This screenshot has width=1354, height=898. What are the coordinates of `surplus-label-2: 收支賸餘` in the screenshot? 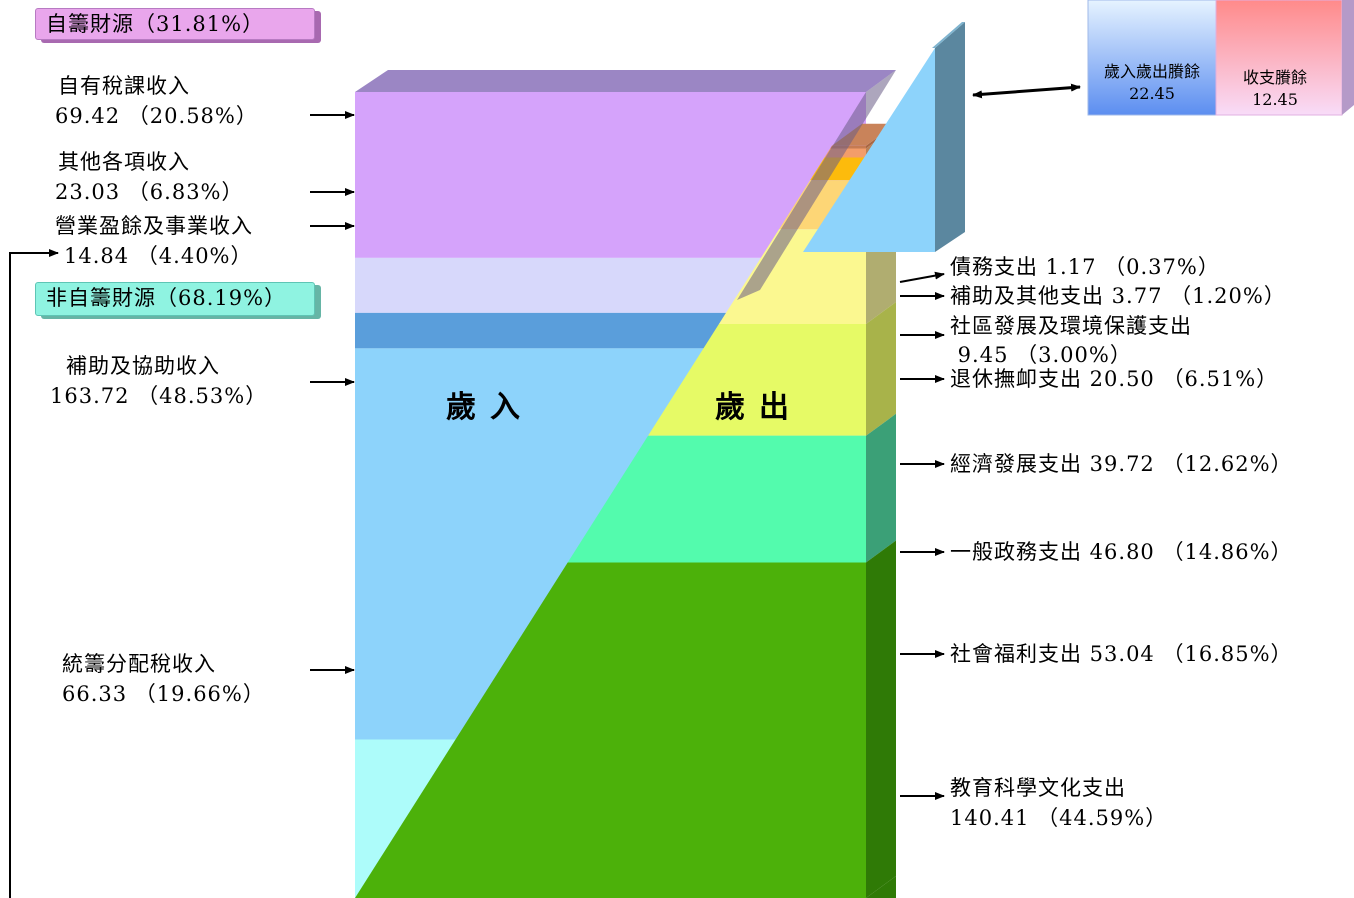 It's located at (1274, 77).